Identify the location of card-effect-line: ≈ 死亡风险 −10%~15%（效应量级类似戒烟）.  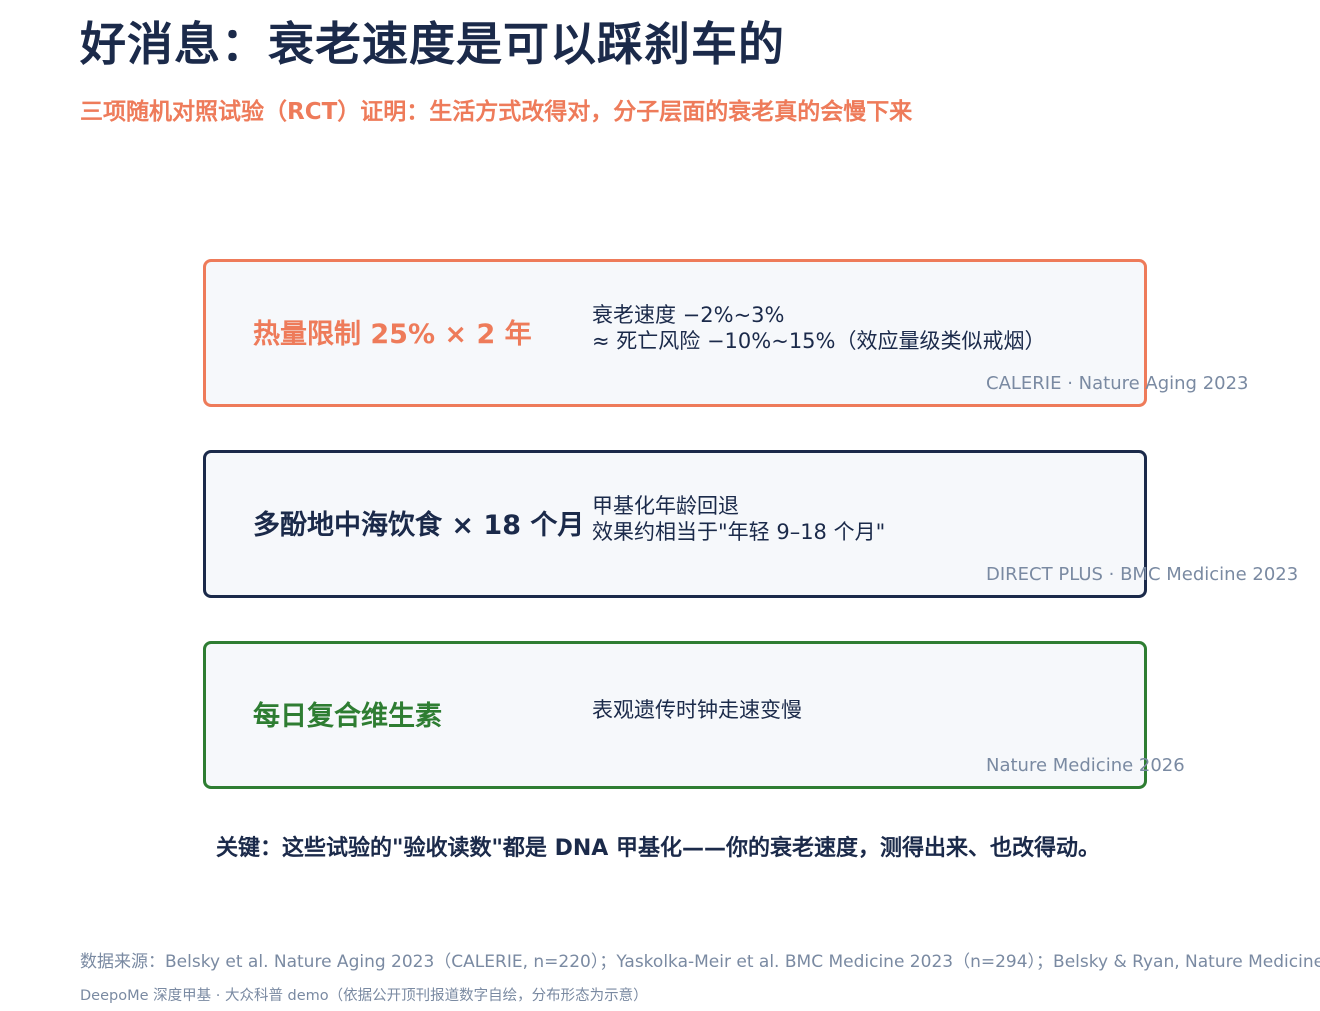
(819, 341).